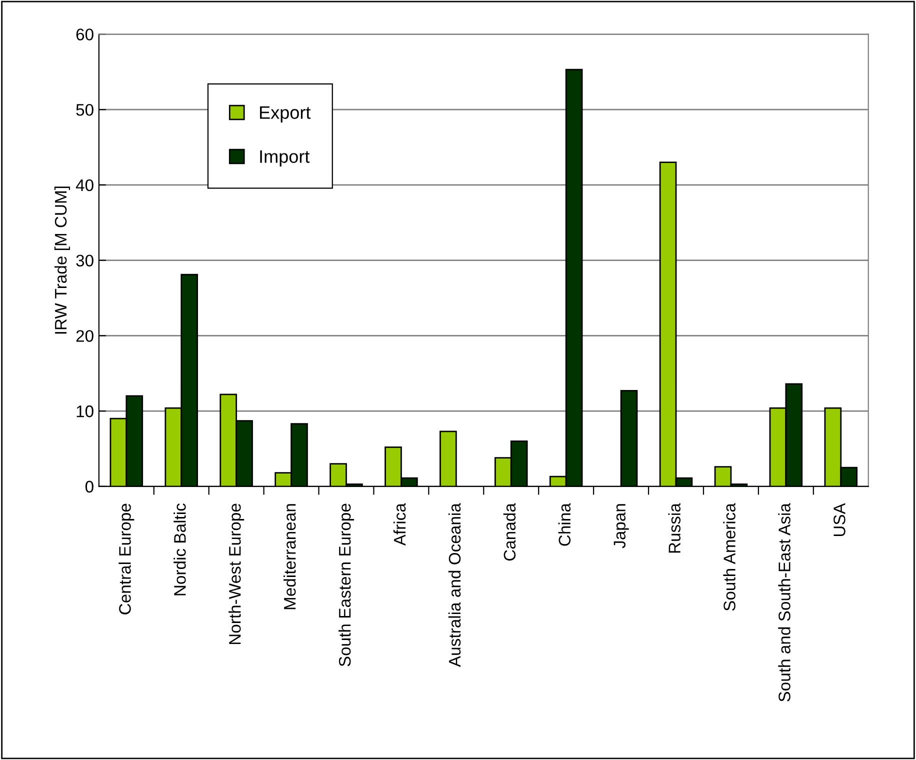  I want to click on y-tick-label: 10, so click(85, 411).